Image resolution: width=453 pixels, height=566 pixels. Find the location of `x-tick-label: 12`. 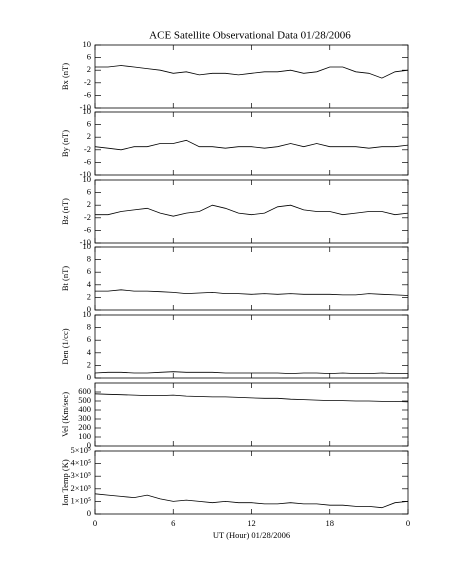

x-tick-label: 12 is located at coordinates (251, 523).